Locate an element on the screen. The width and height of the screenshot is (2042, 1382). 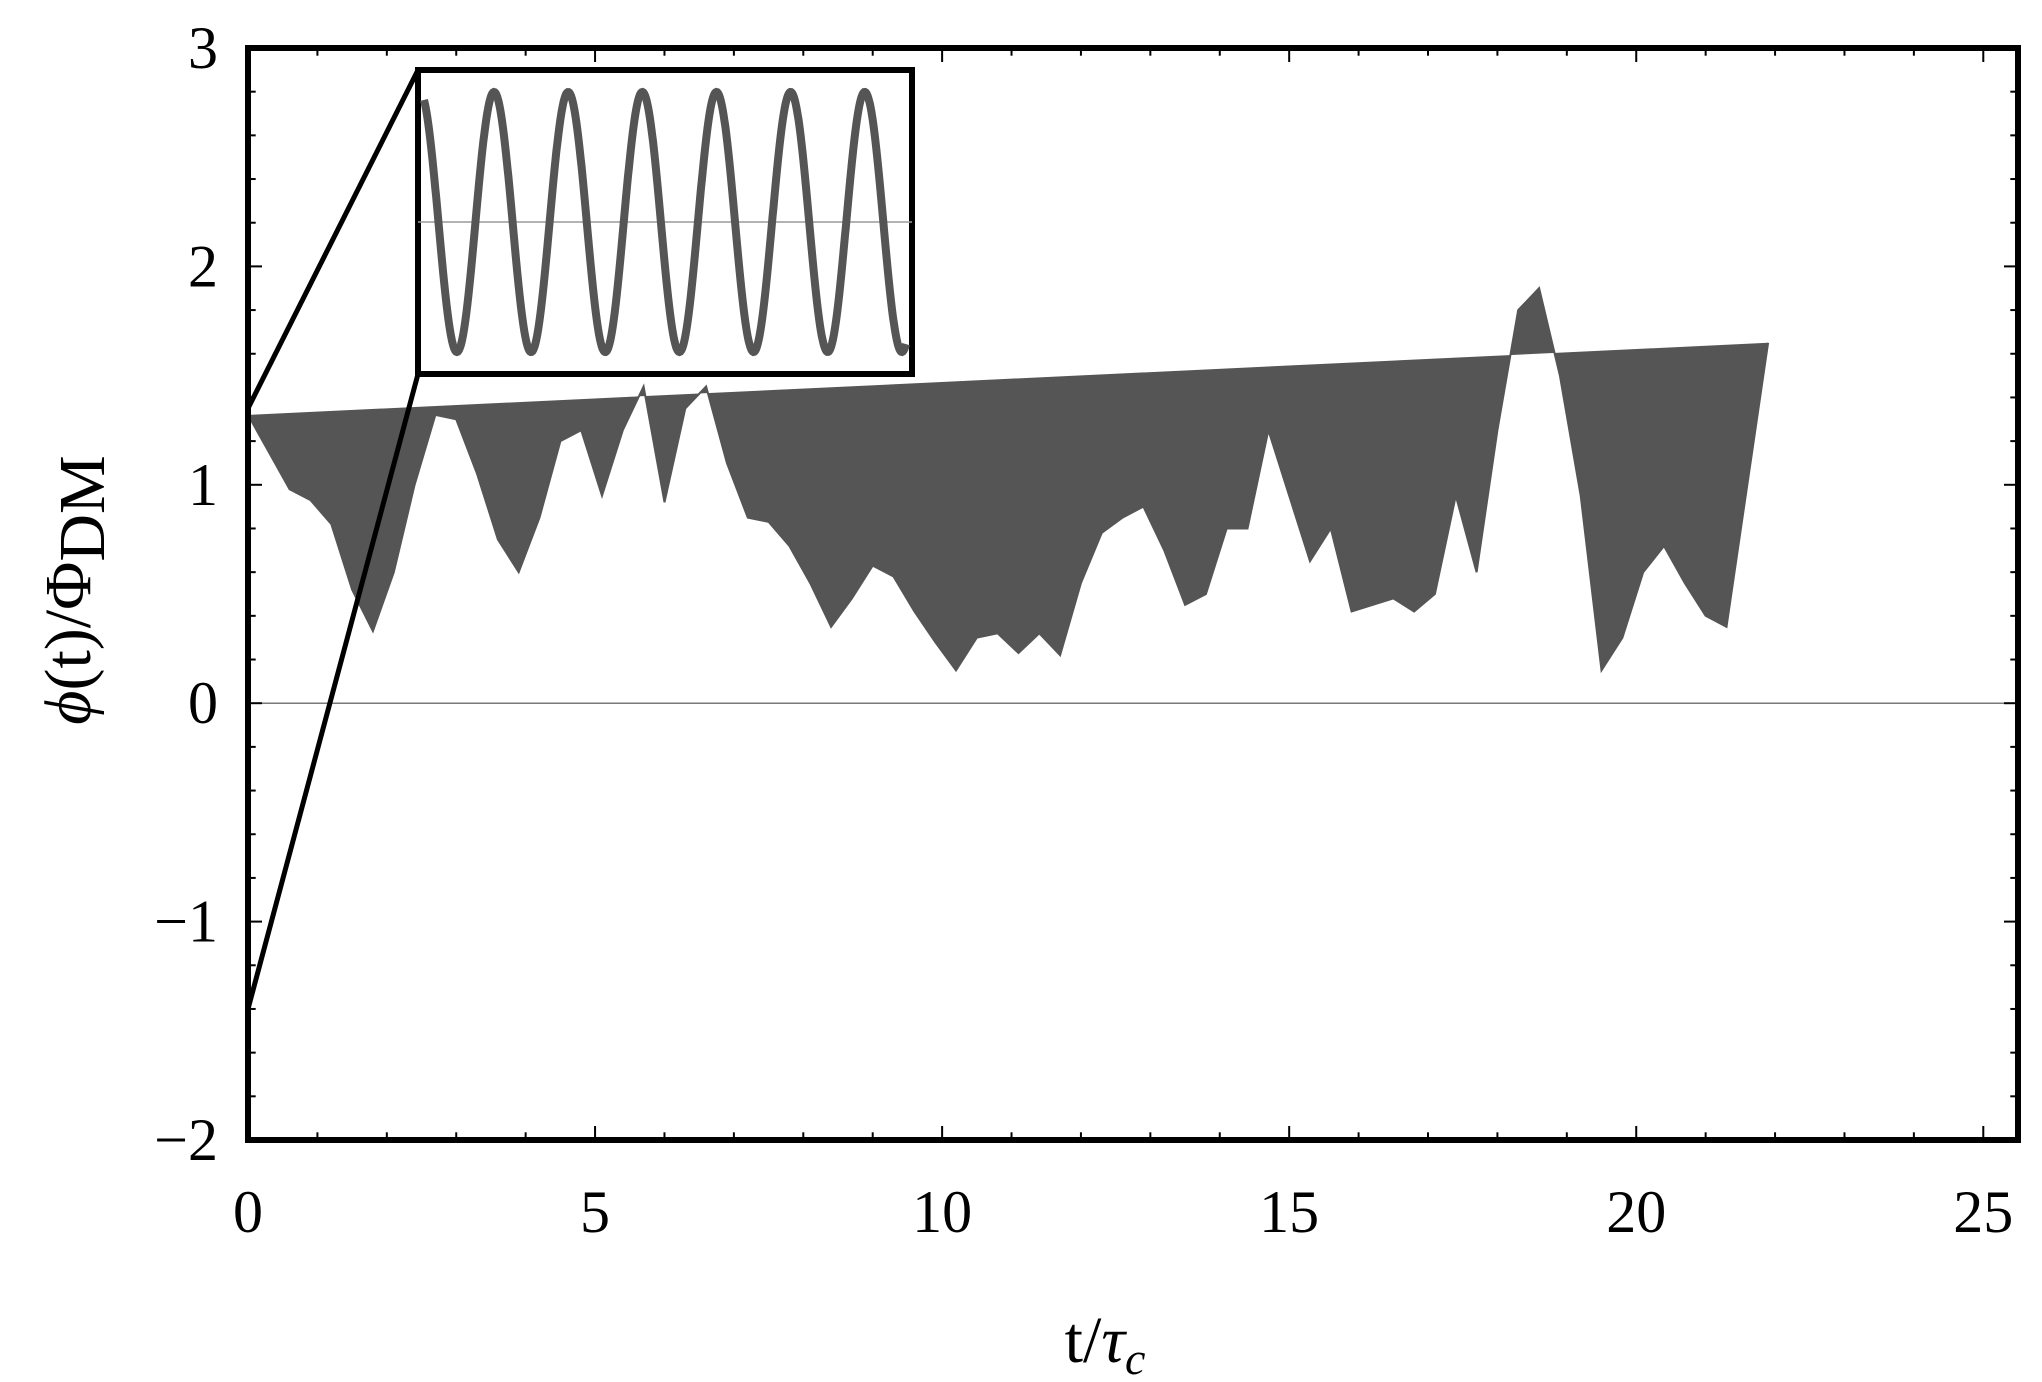
x-tick-label: 20 is located at coordinates (1636, 1212).